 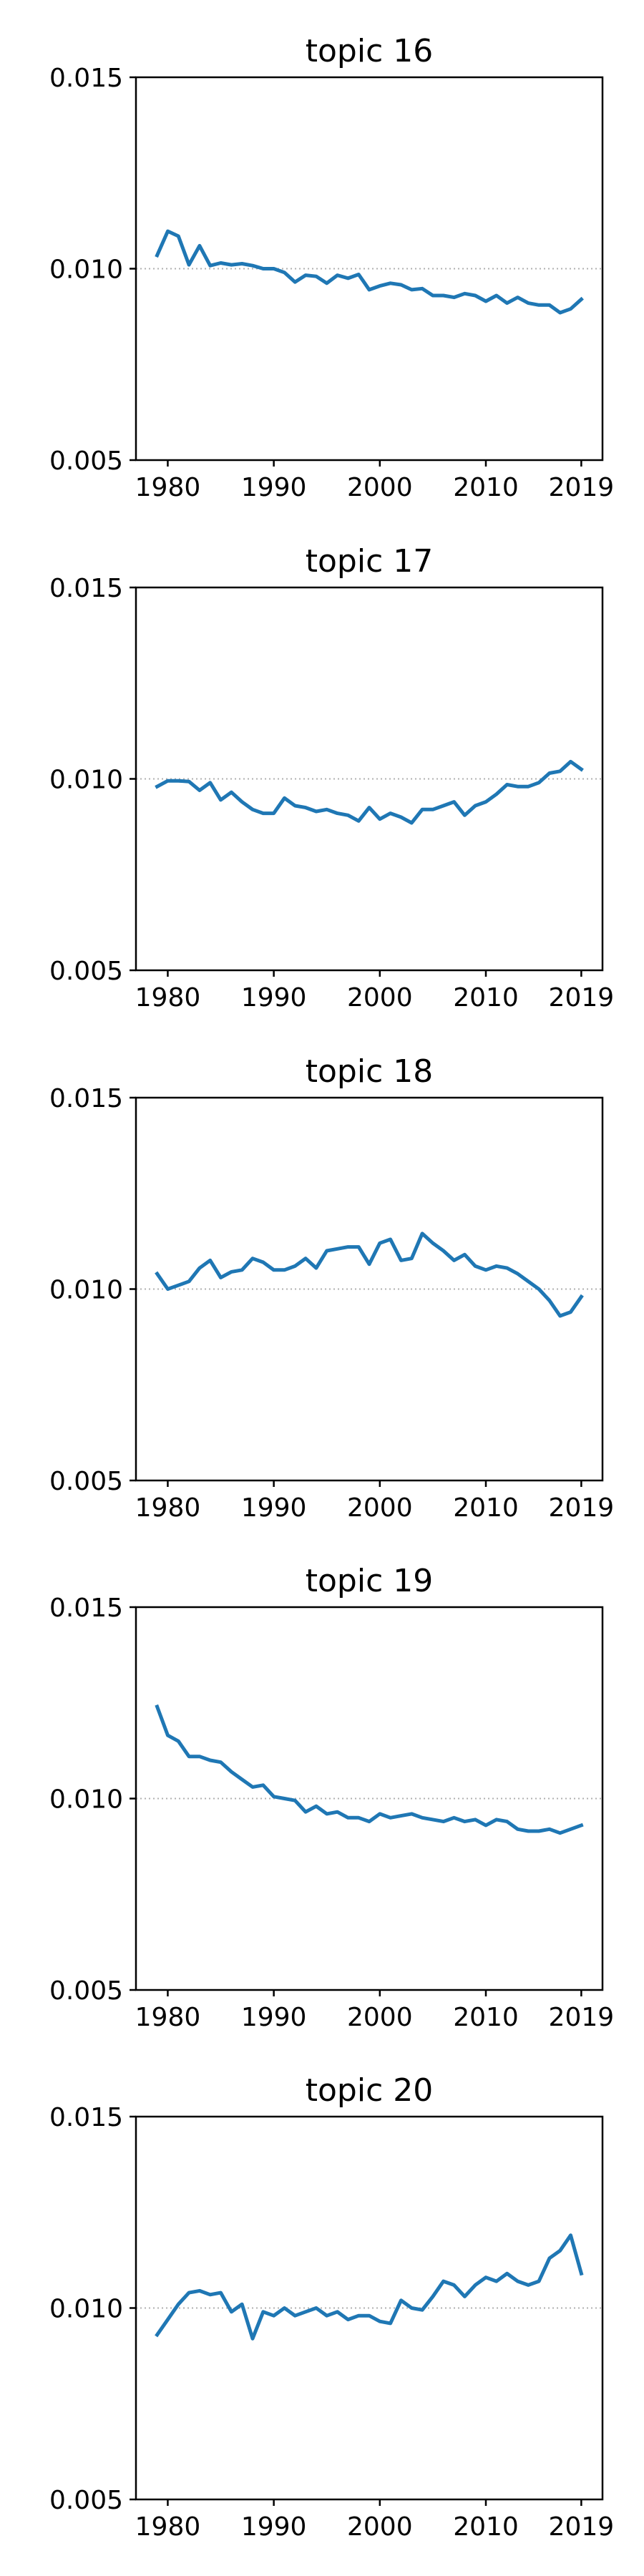 What do you see at coordinates (486, 2527) in the screenshot?
I see `chart-5-xtick-label: 2010` at bounding box center [486, 2527].